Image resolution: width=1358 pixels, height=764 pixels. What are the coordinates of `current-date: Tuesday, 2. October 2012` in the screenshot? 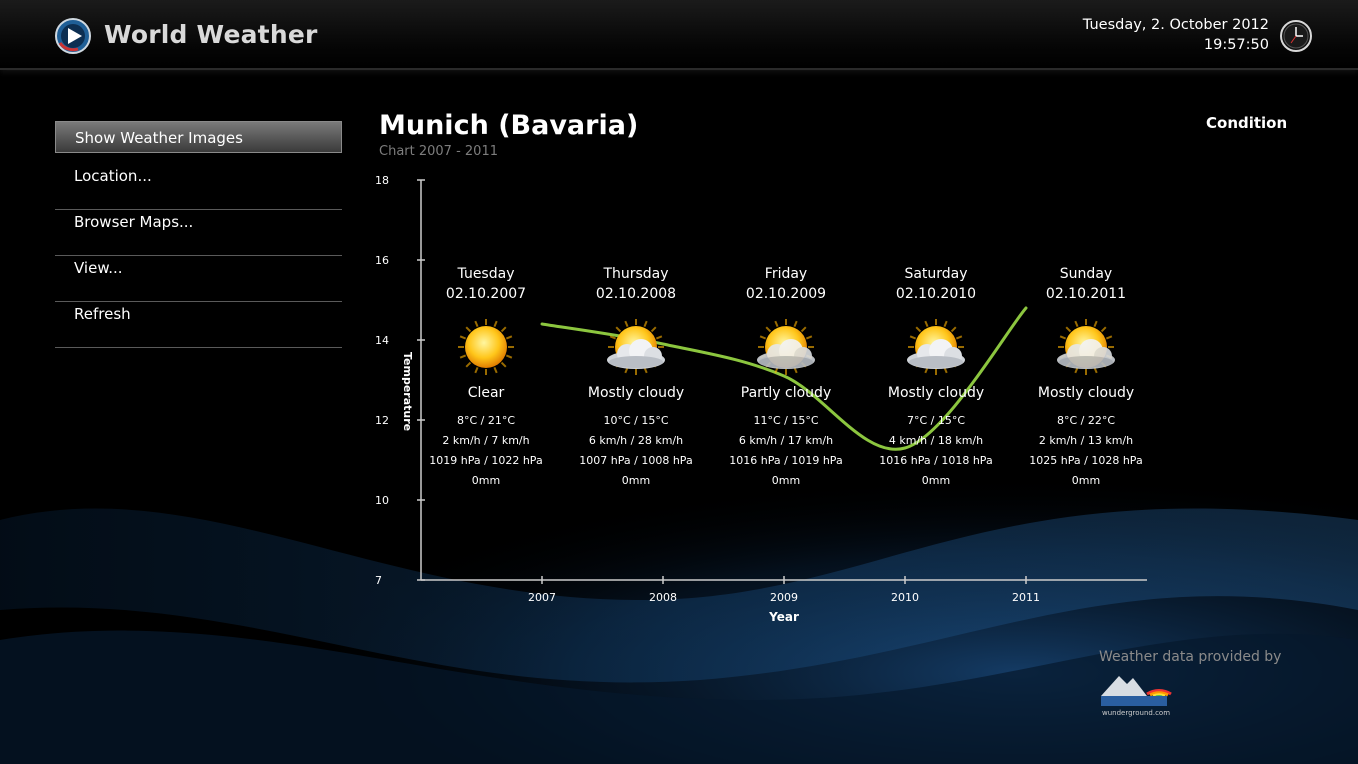 It's located at (1175, 25).